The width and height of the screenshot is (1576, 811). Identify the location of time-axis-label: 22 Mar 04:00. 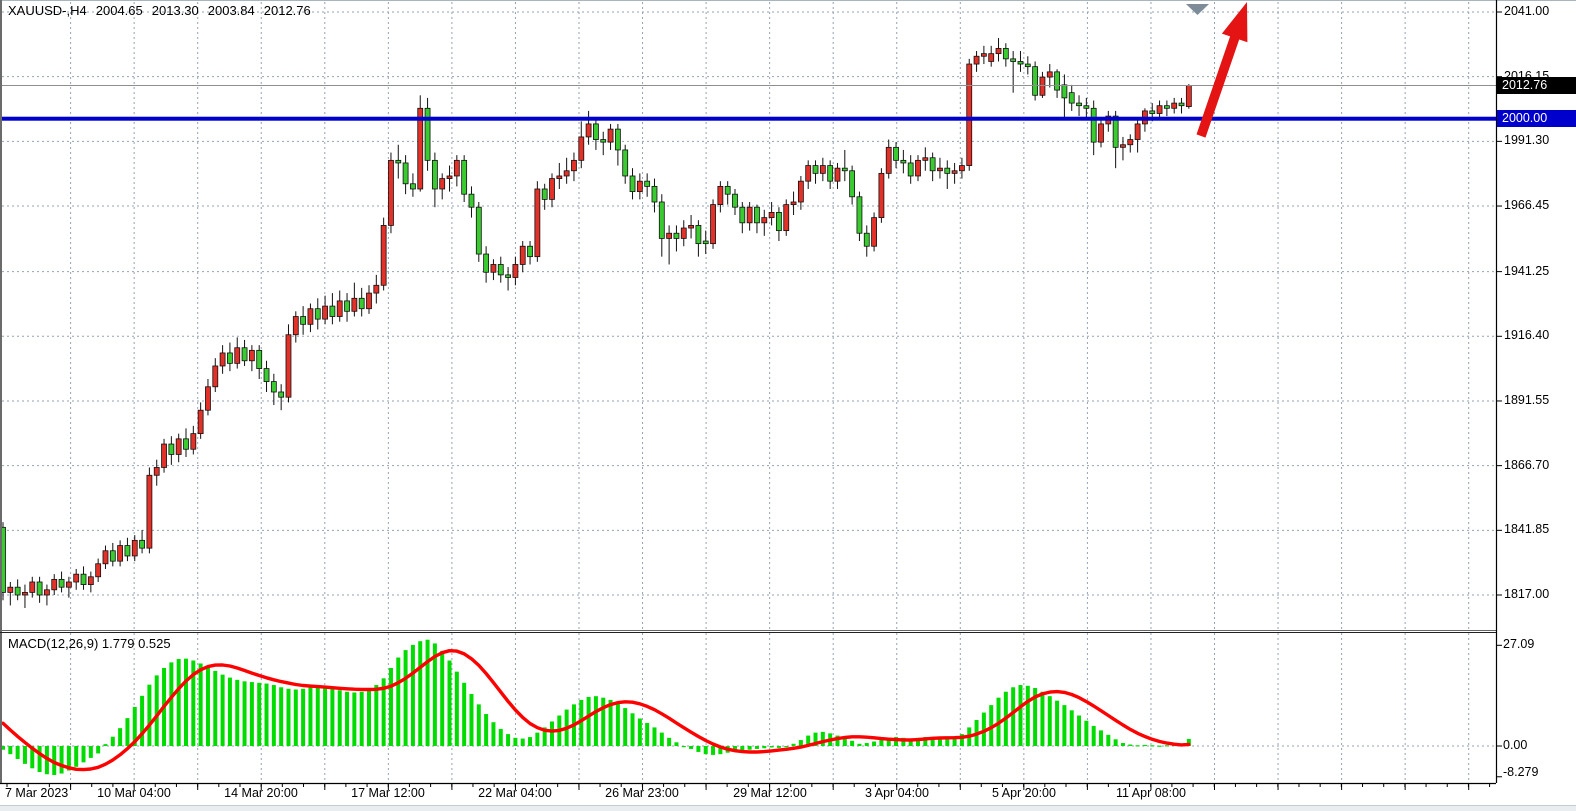
(515, 793).